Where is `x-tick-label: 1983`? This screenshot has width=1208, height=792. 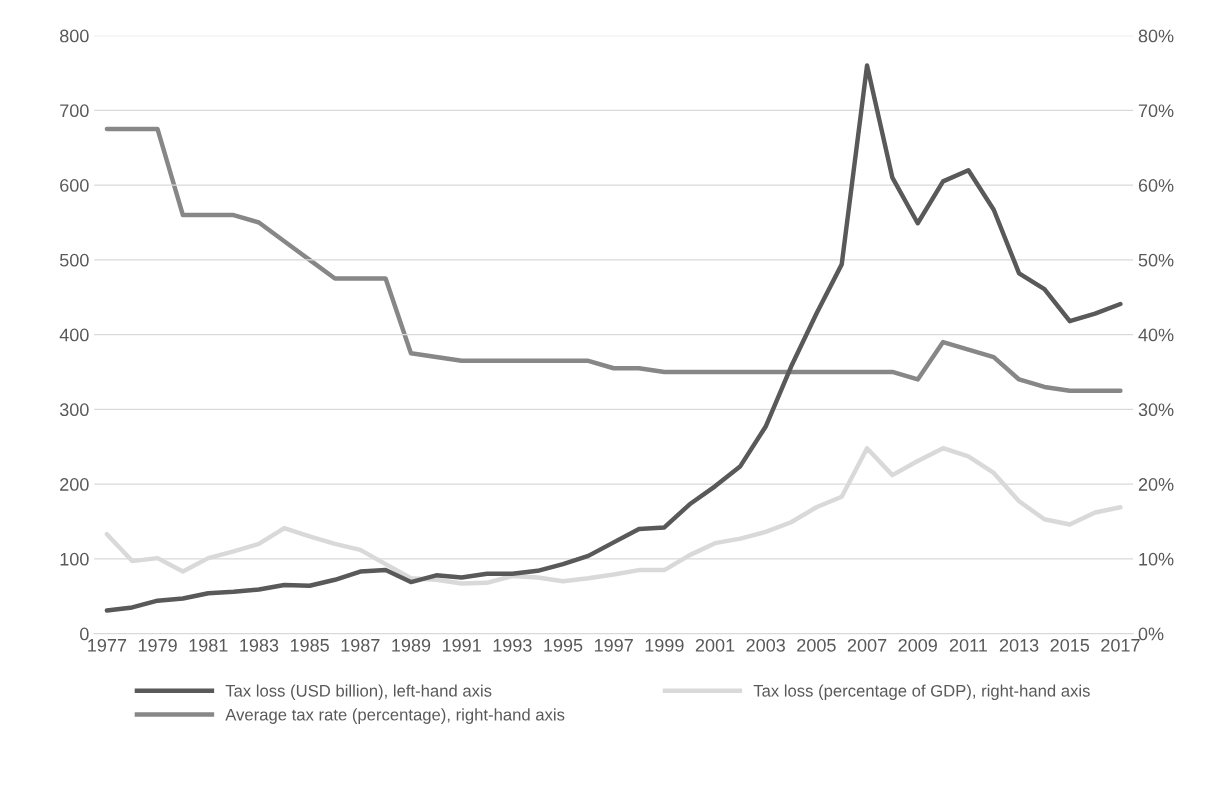
x-tick-label: 1983 is located at coordinates (259, 645).